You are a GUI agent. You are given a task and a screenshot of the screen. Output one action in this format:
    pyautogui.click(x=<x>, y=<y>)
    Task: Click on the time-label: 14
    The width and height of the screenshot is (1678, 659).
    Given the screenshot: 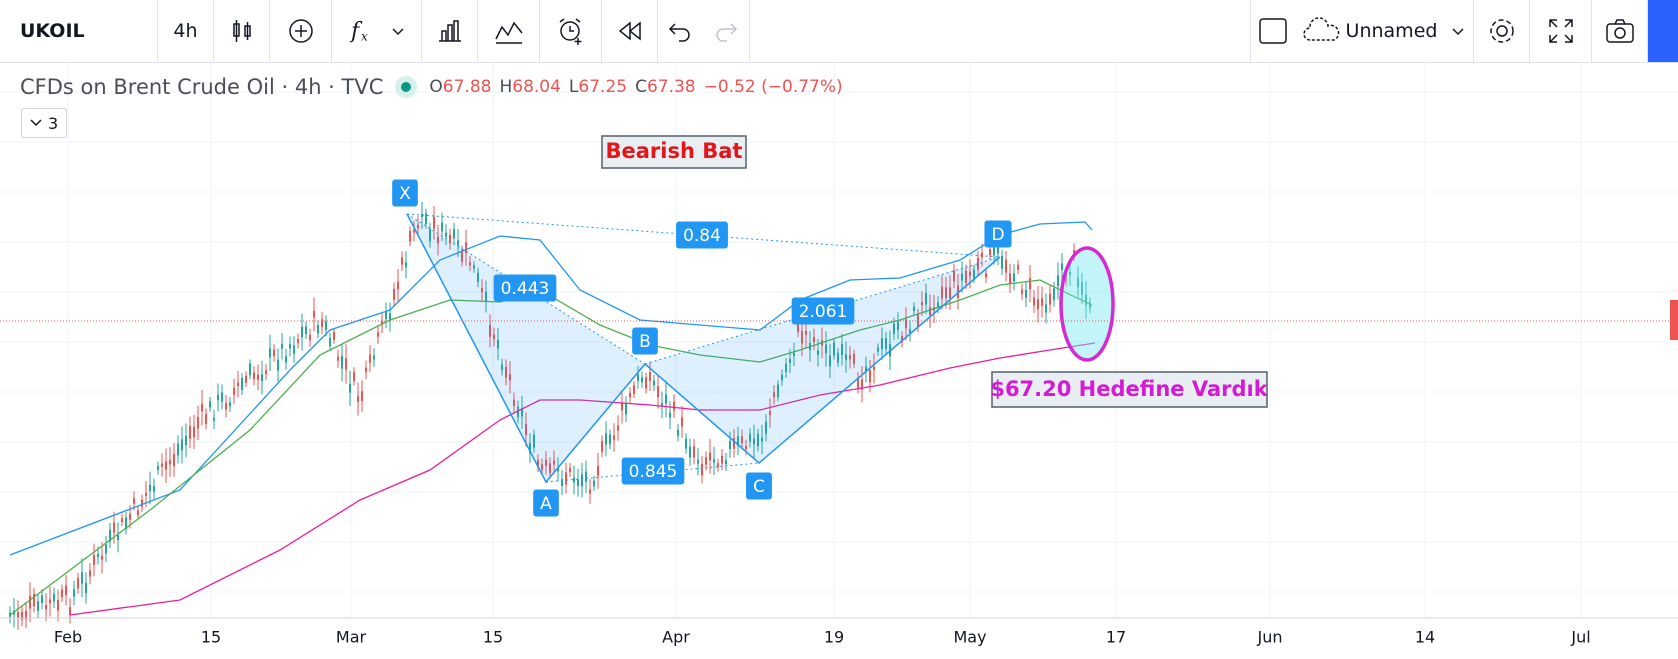 What is the action you would take?
    pyautogui.click(x=1425, y=637)
    